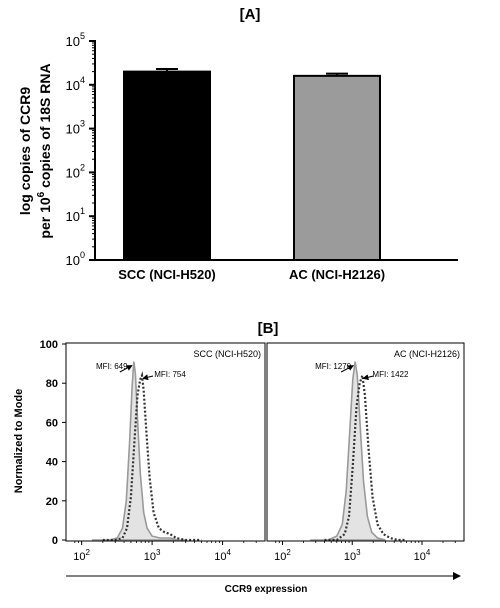  Describe the element at coordinates (55, 541) in the screenshot. I see `panel-b-ytick-label: 0` at that location.